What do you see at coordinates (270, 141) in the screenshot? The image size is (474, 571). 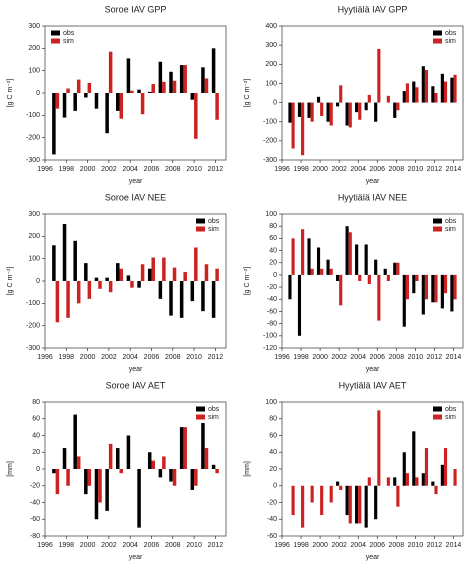 I see `y-tick-label: -200` at bounding box center [270, 141].